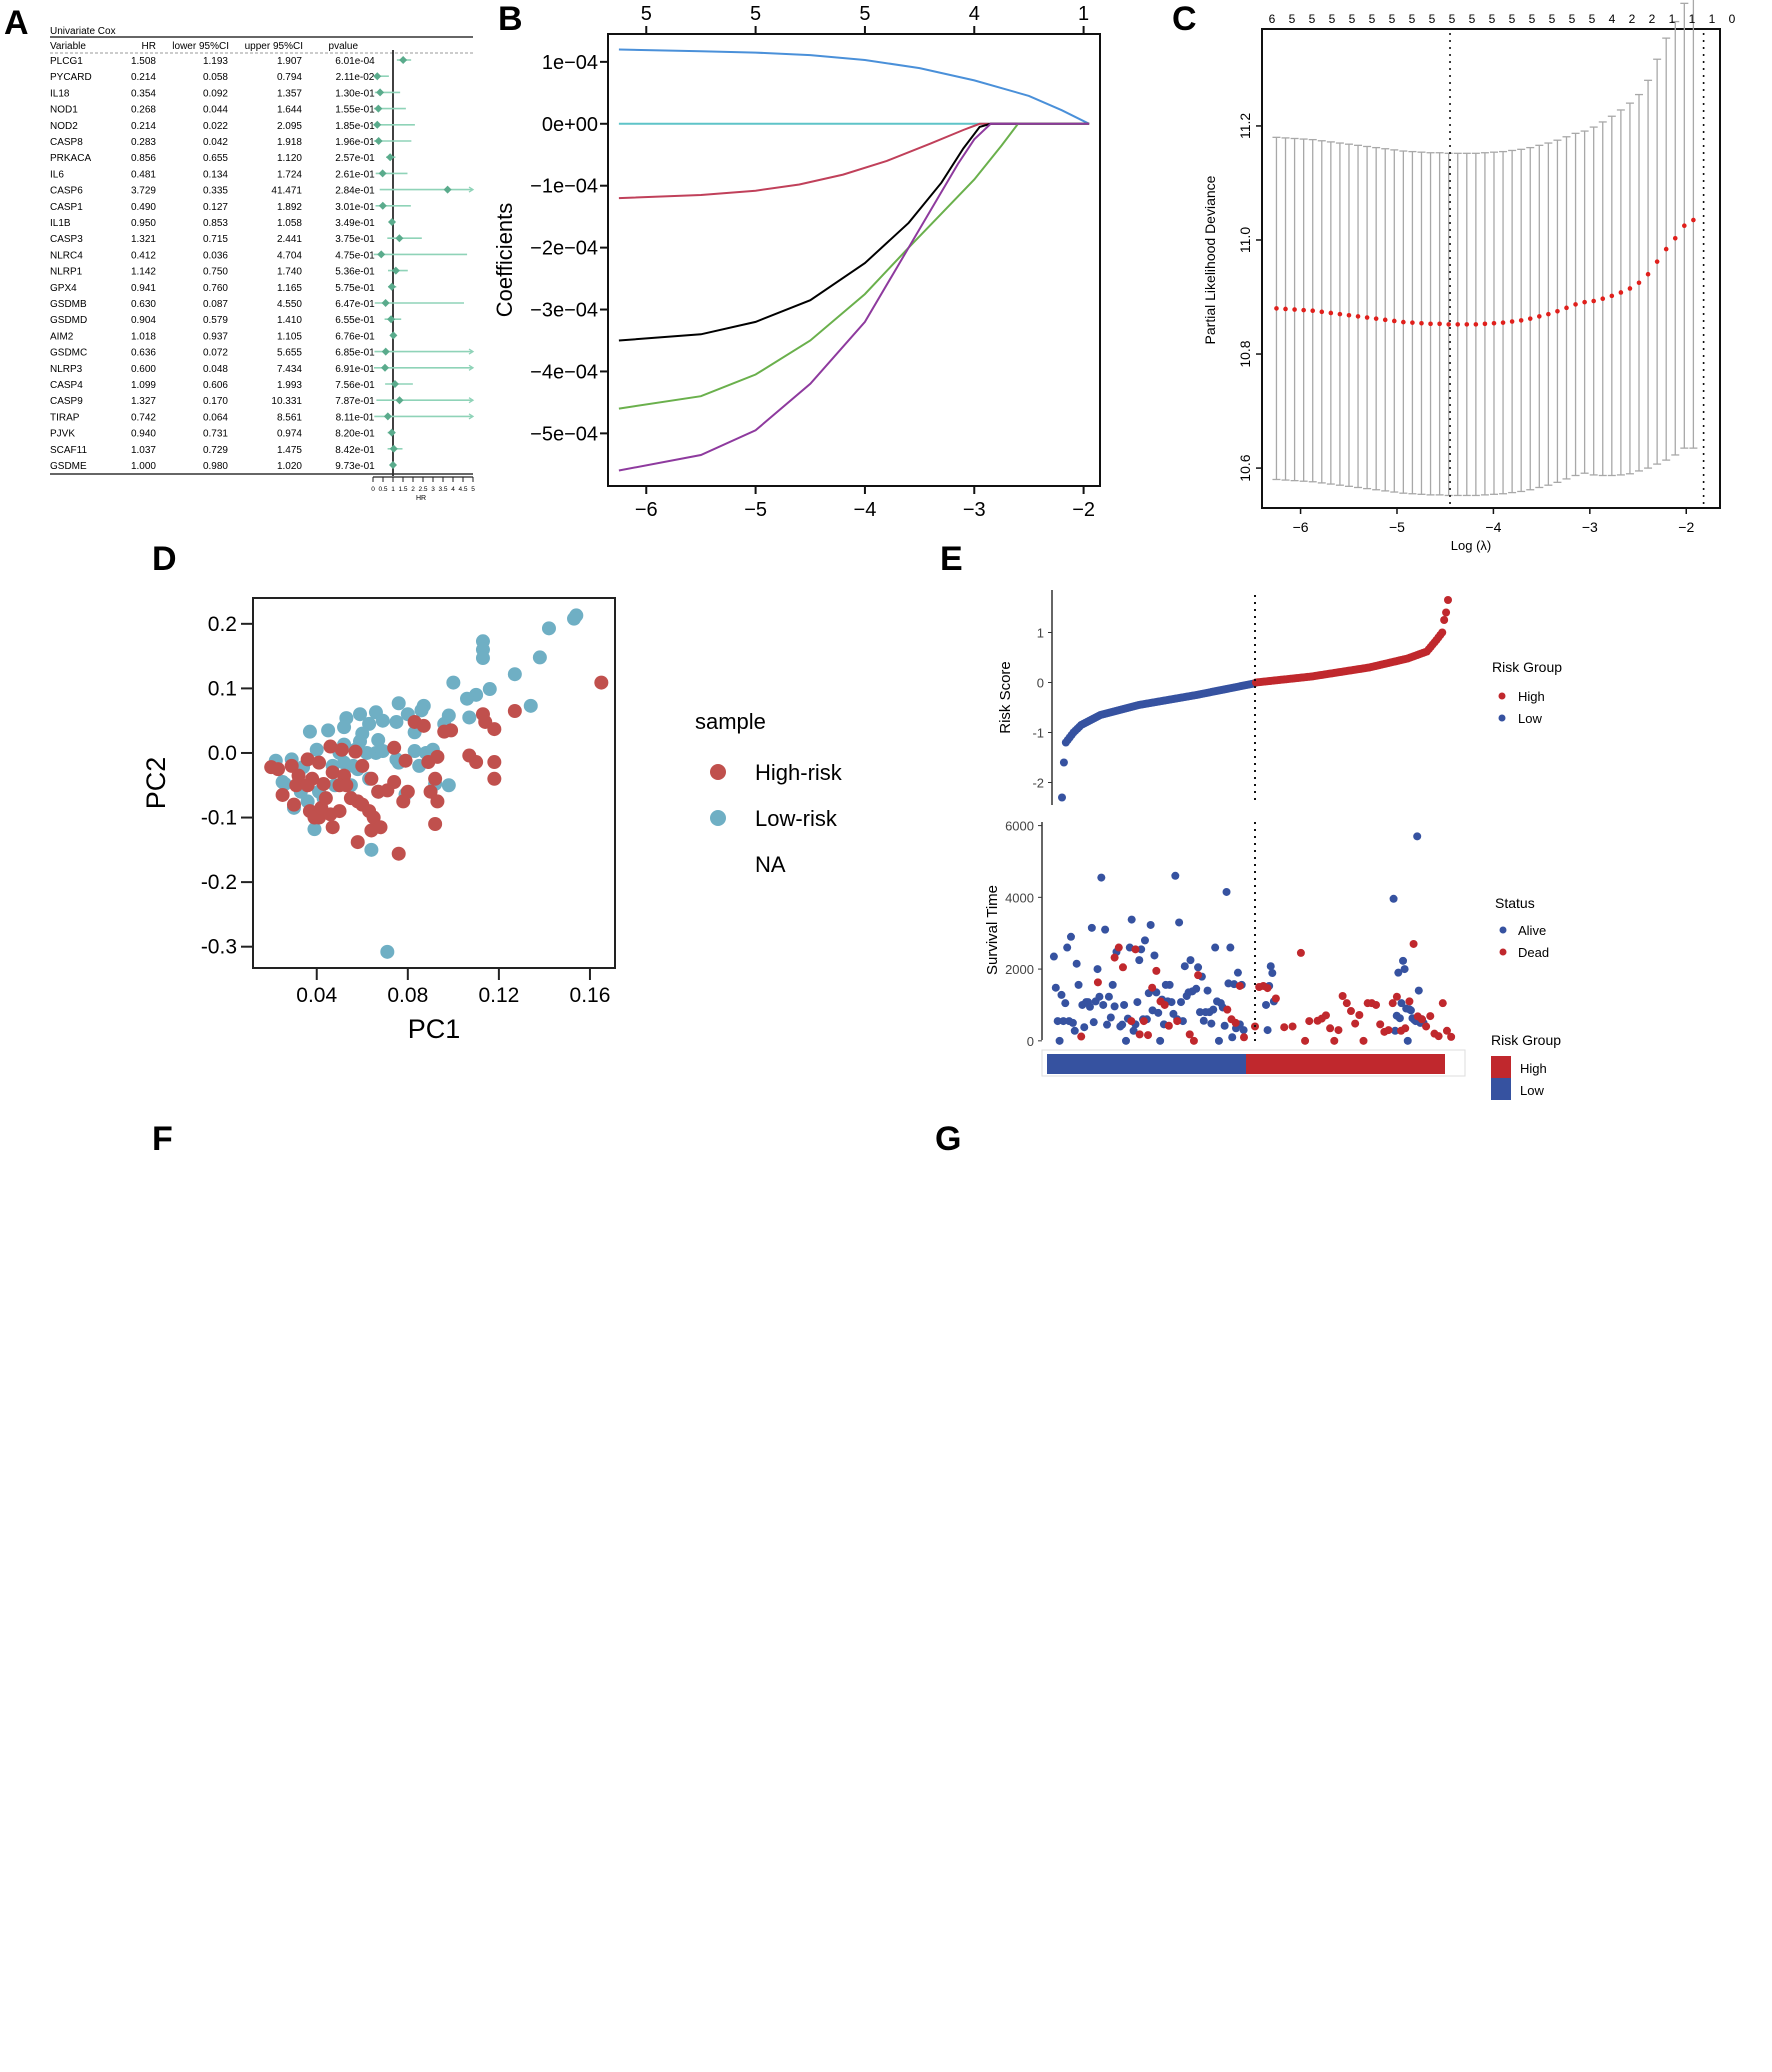 This screenshot has width=1772, height=2072. Describe the element at coordinates (215, 223) in the screenshot. I see `table-cell: 0.853` at that location.